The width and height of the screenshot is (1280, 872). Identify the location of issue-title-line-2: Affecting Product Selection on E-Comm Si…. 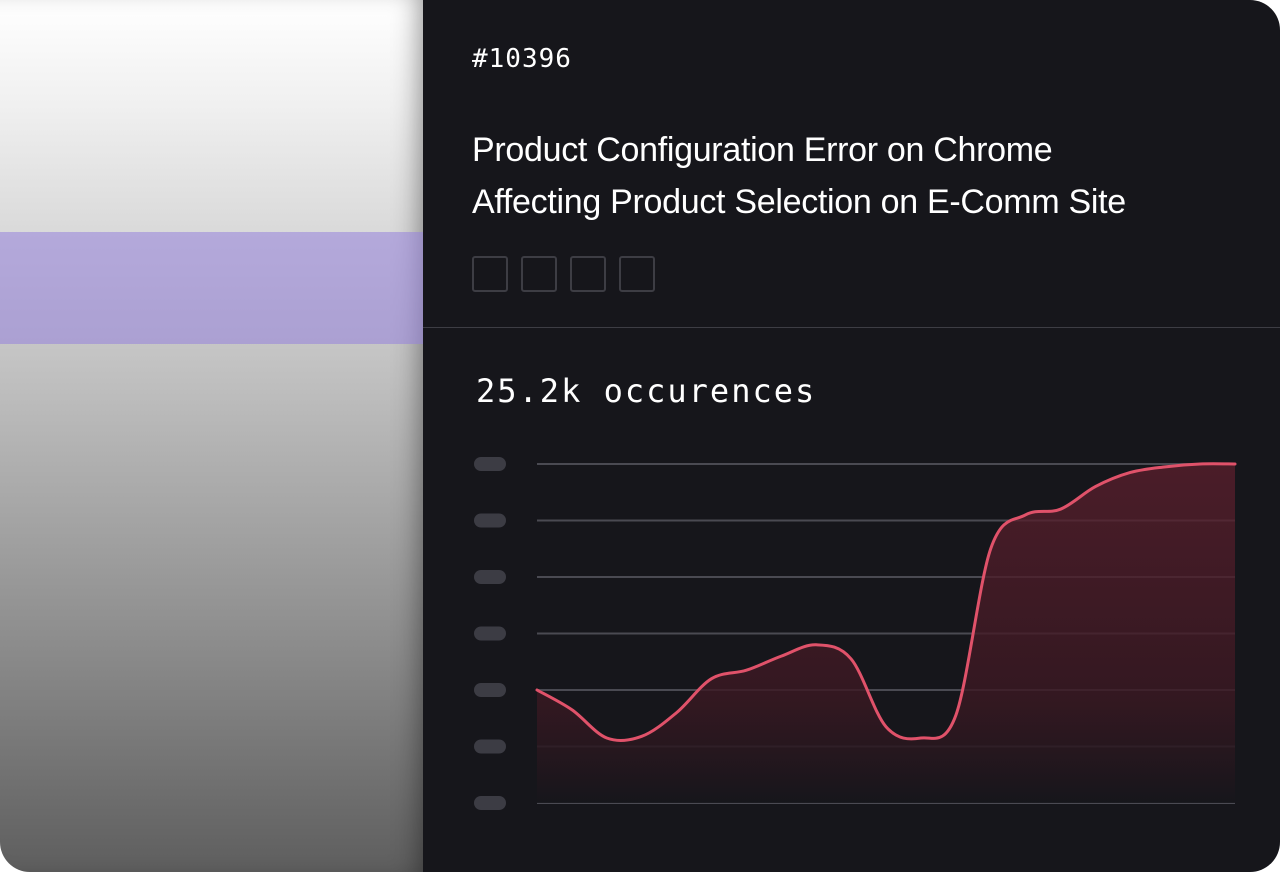
(799, 202).